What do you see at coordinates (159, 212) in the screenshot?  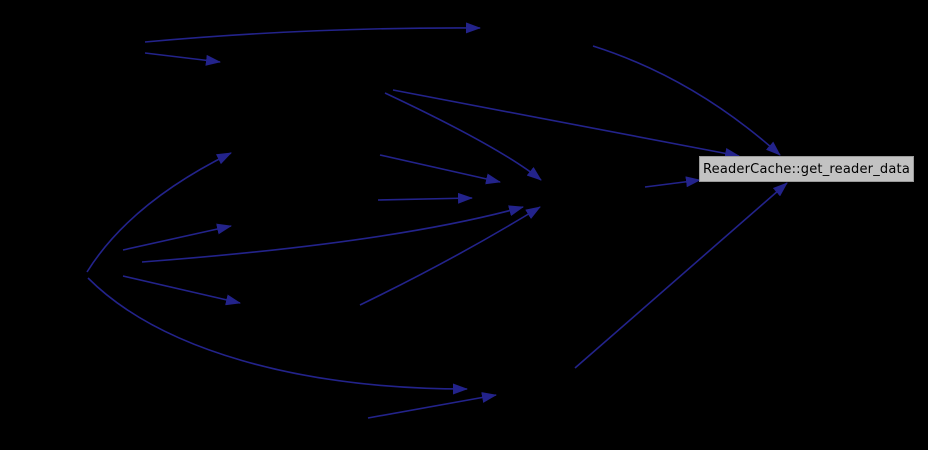 I see `graph-edge-fan-up-curve` at bounding box center [159, 212].